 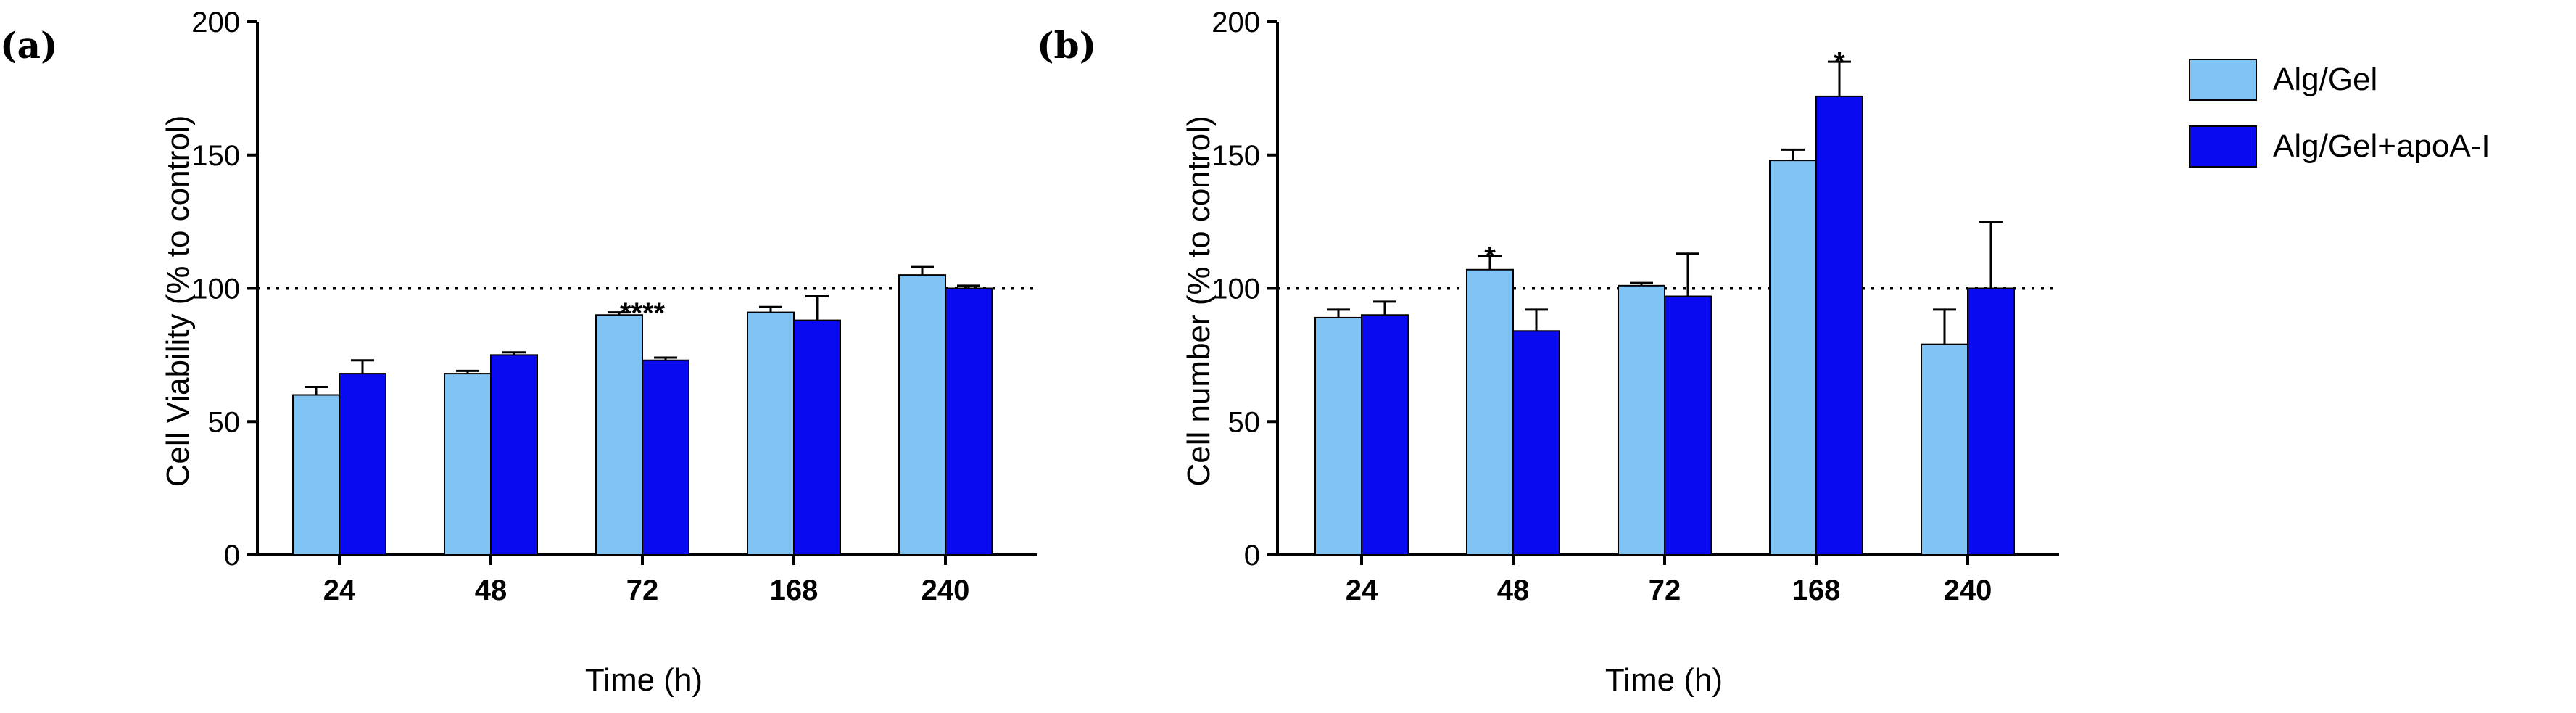 What do you see at coordinates (216, 289) in the screenshot?
I see `panel-a-y-tick-label: 100` at bounding box center [216, 289].